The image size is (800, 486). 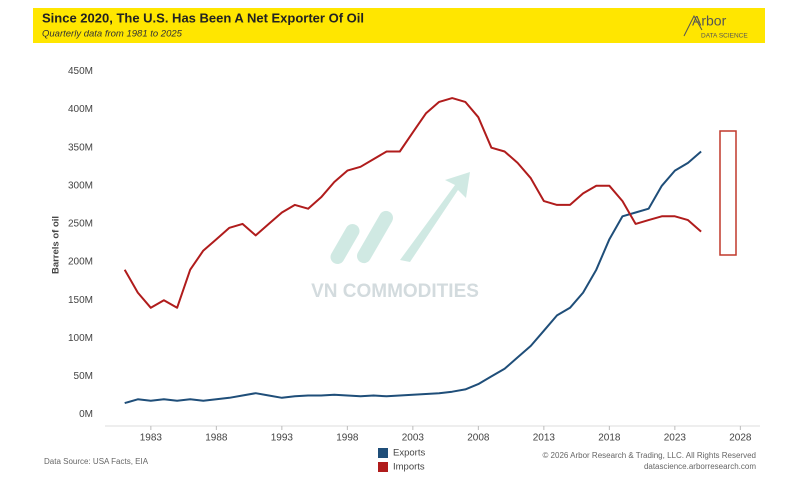 What do you see at coordinates (409, 453) in the screenshot?
I see `legend-label: Exports` at bounding box center [409, 453].